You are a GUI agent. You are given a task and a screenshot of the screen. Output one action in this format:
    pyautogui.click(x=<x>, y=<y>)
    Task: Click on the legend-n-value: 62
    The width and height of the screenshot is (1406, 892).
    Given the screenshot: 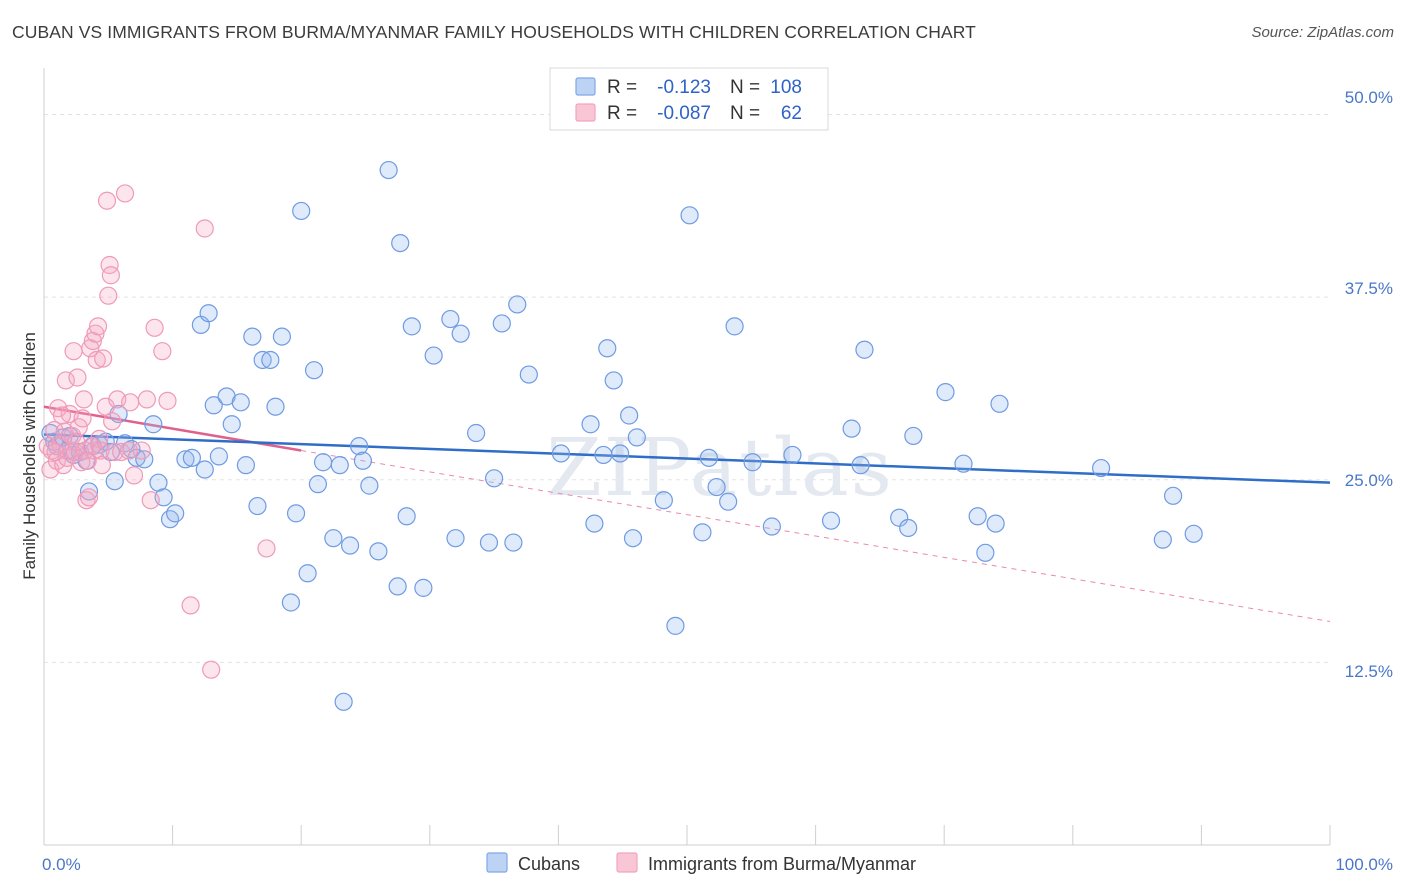 What is the action you would take?
    pyautogui.click(x=791, y=113)
    